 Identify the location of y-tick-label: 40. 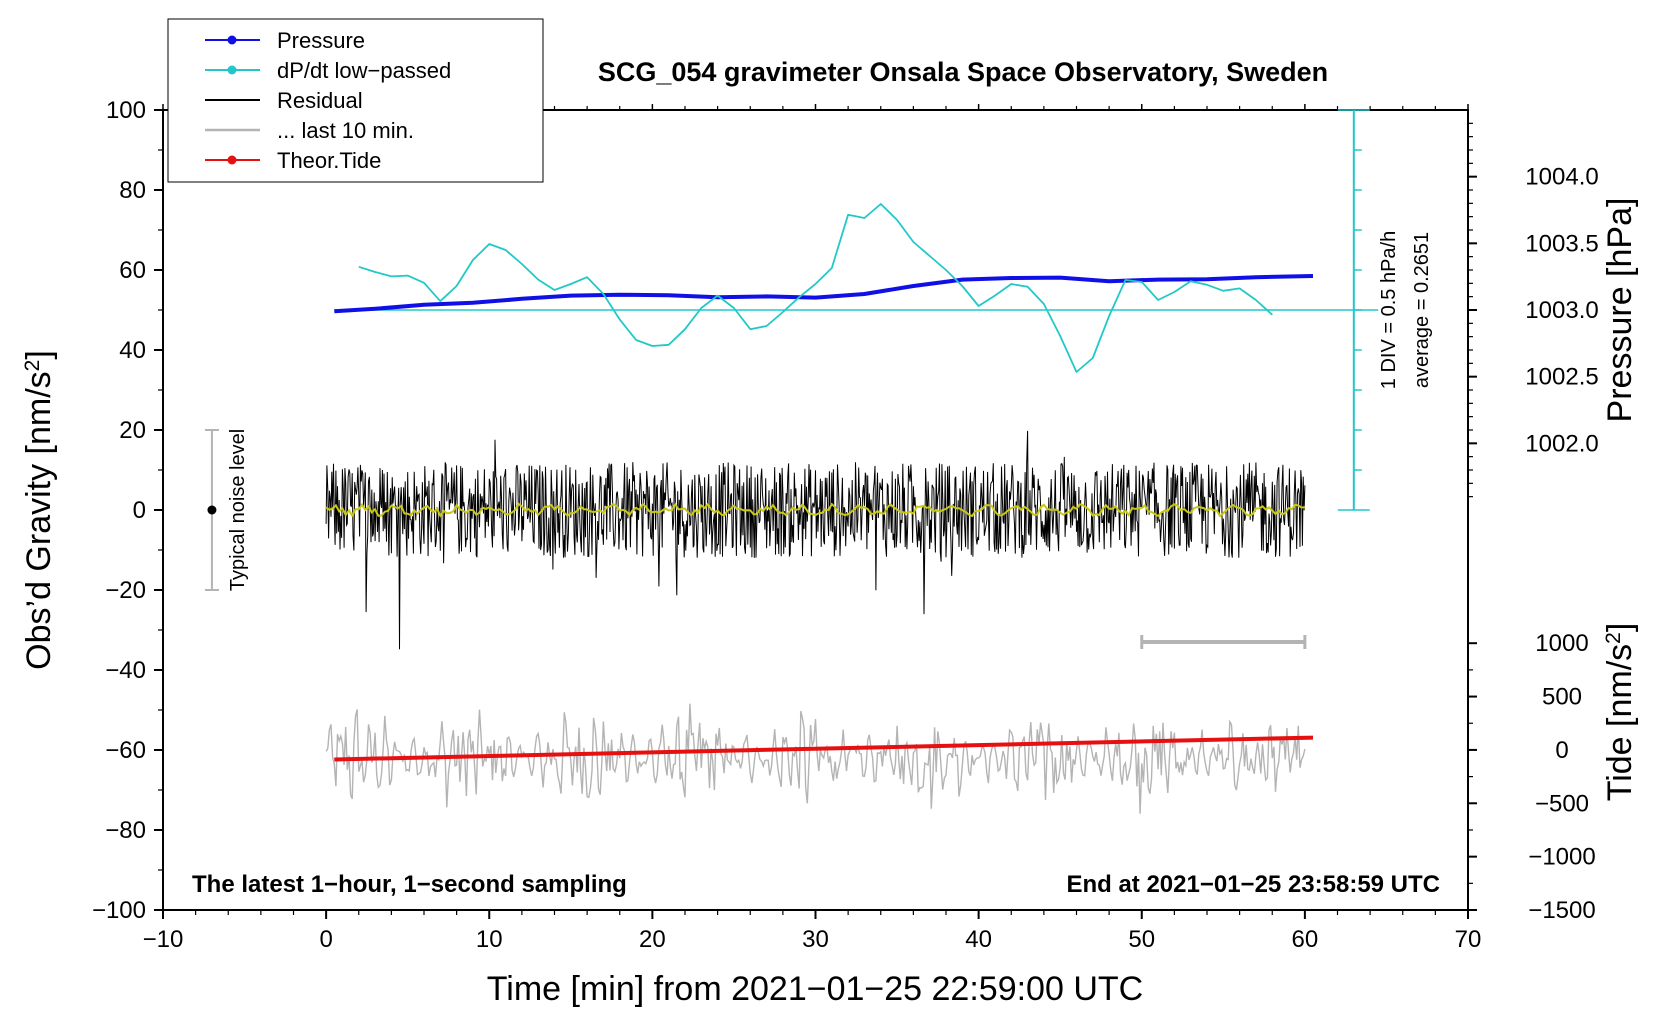
(132, 350).